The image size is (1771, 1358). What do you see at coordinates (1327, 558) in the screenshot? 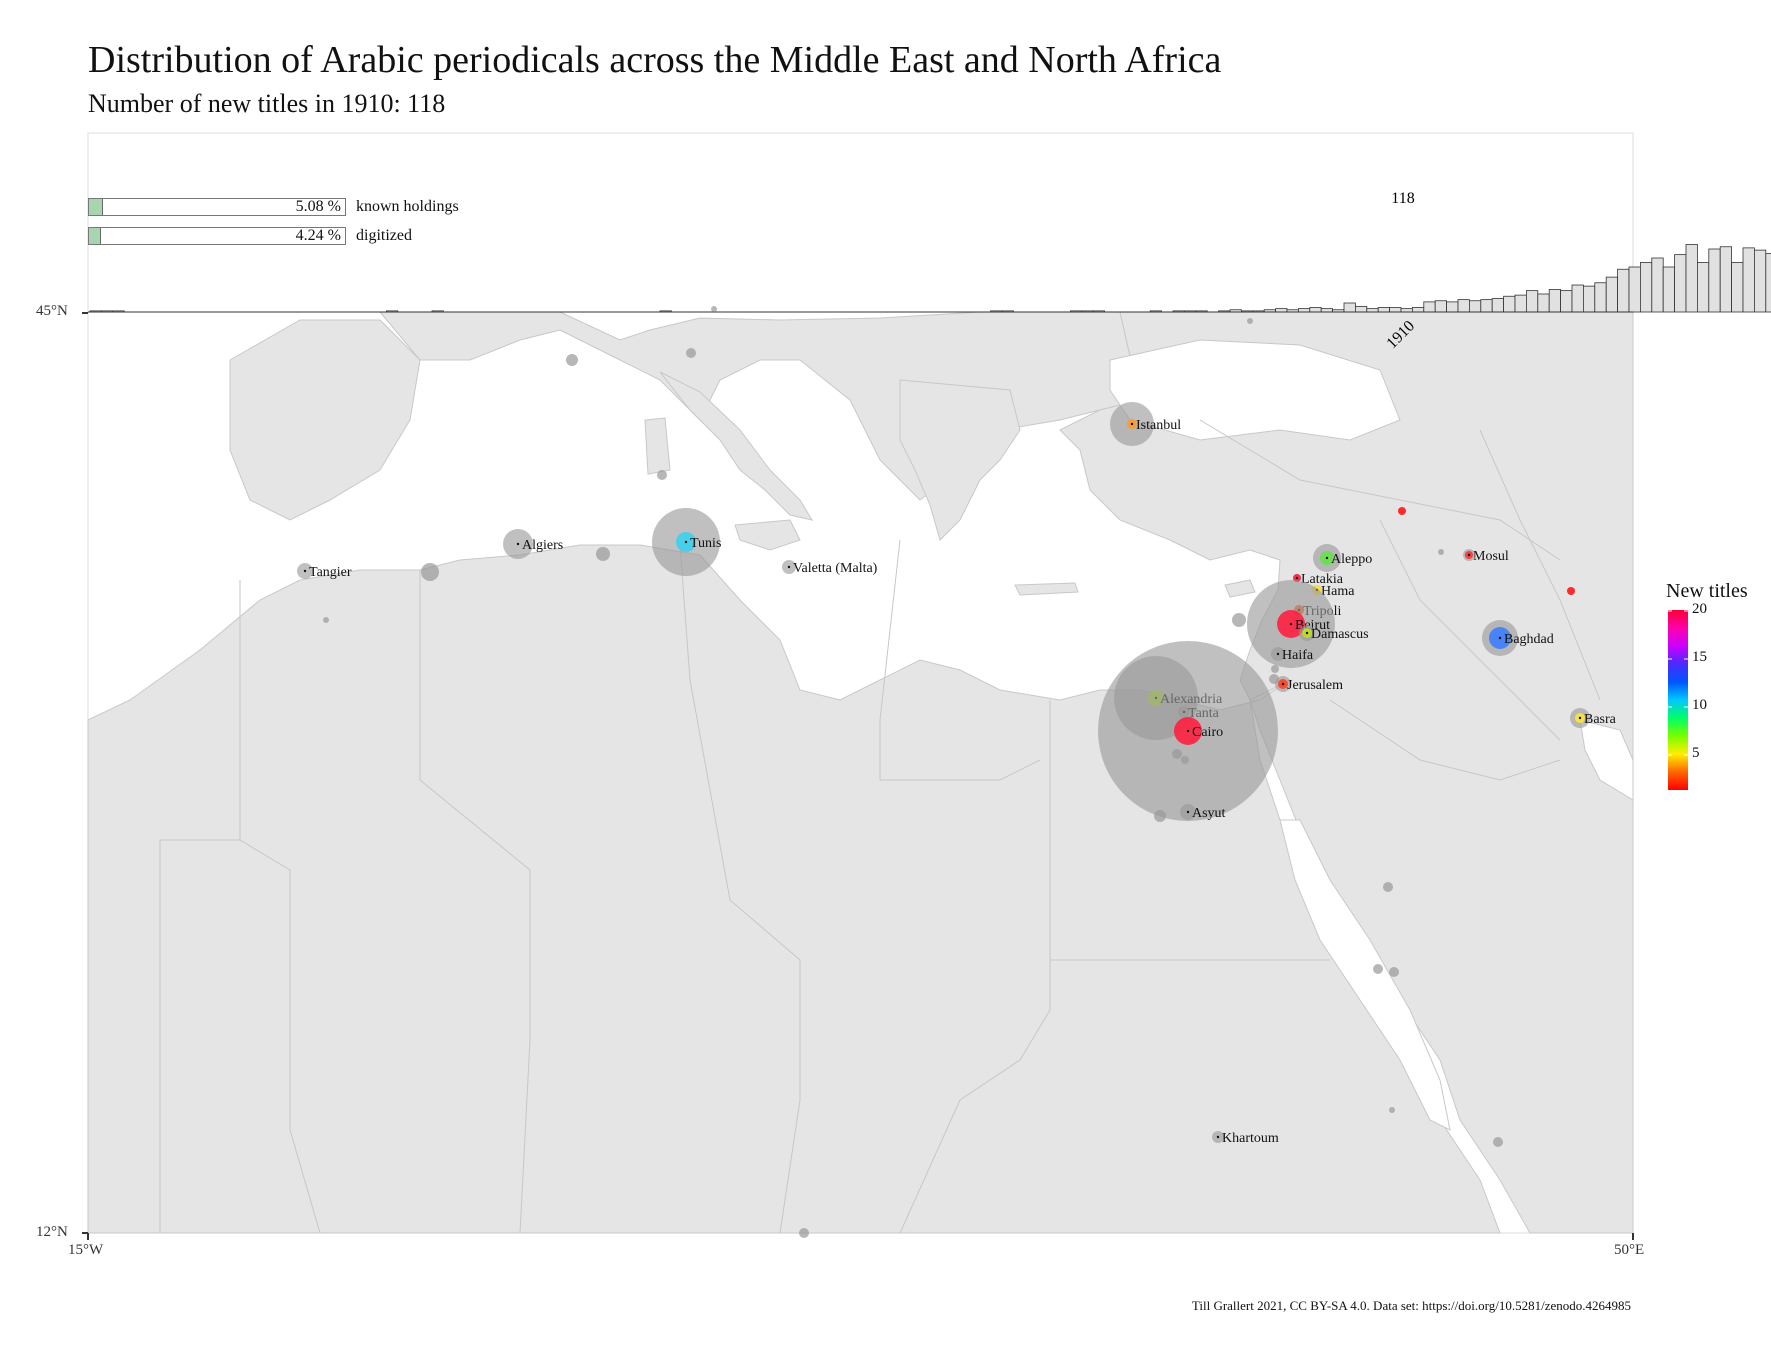
I see `city-dot-aleppo` at bounding box center [1327, 558].